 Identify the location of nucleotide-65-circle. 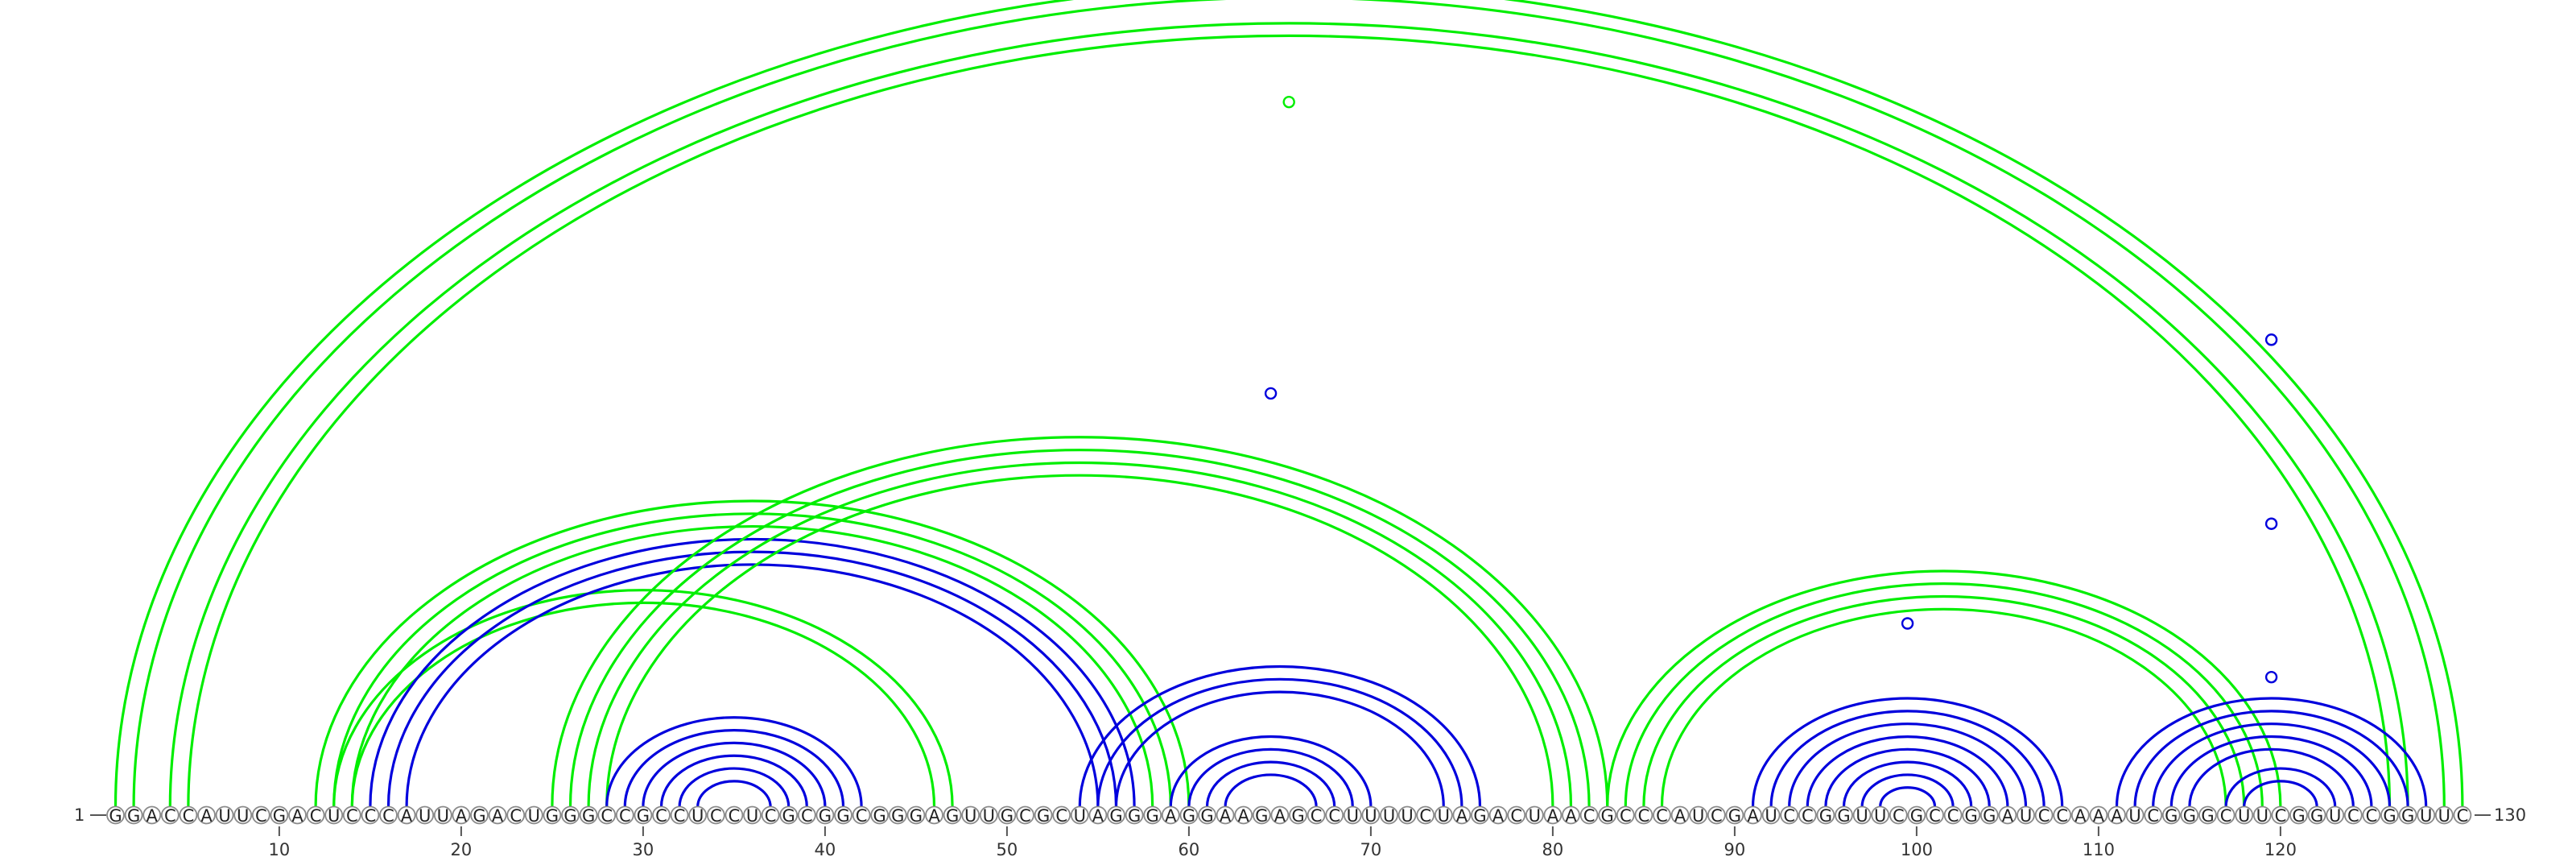
(1280, 815).